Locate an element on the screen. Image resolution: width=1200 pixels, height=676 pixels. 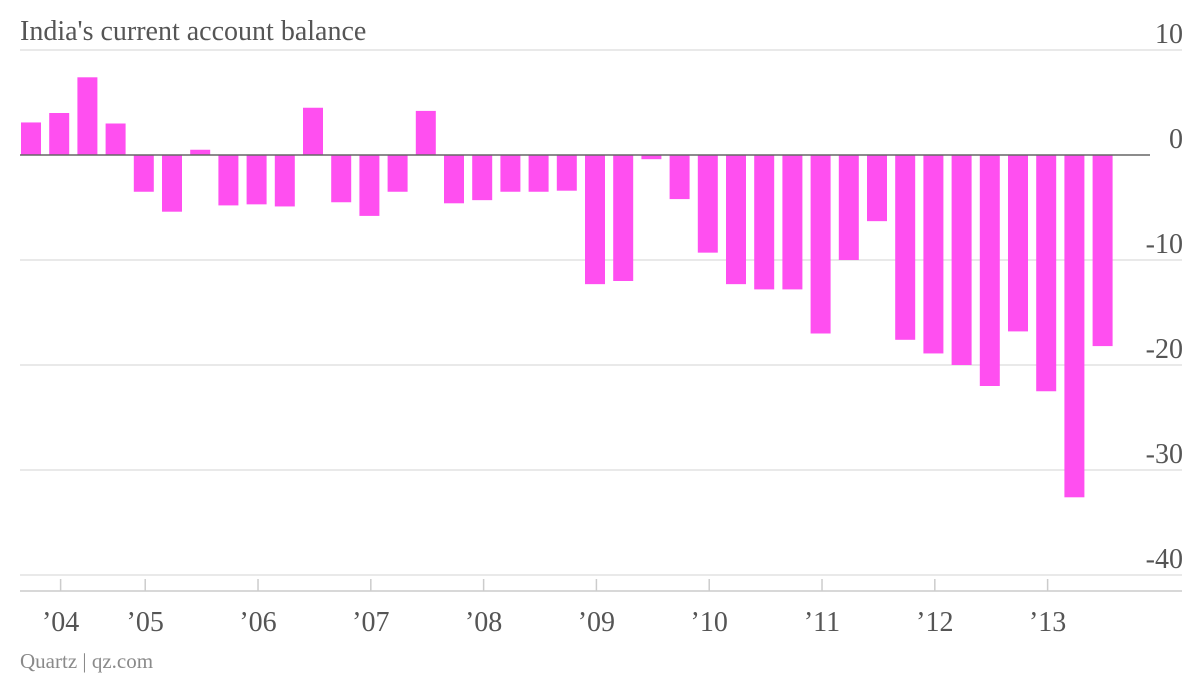
x-tick-label: ’06 is located at coordinates (257, 622).